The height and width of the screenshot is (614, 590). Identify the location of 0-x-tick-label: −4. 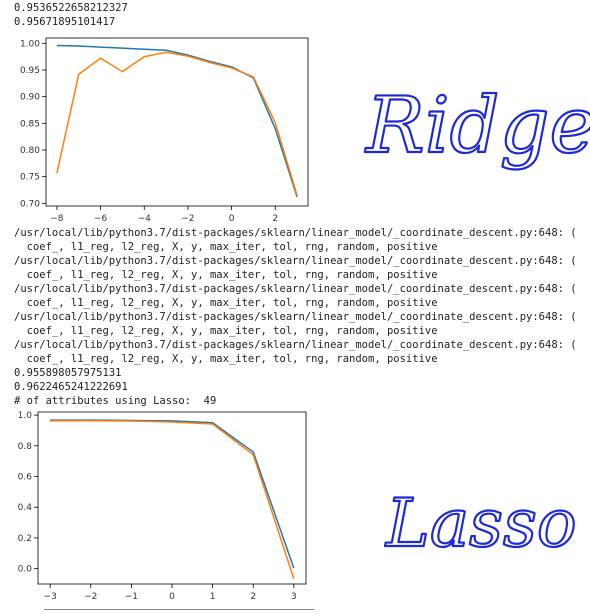
(145, 219).